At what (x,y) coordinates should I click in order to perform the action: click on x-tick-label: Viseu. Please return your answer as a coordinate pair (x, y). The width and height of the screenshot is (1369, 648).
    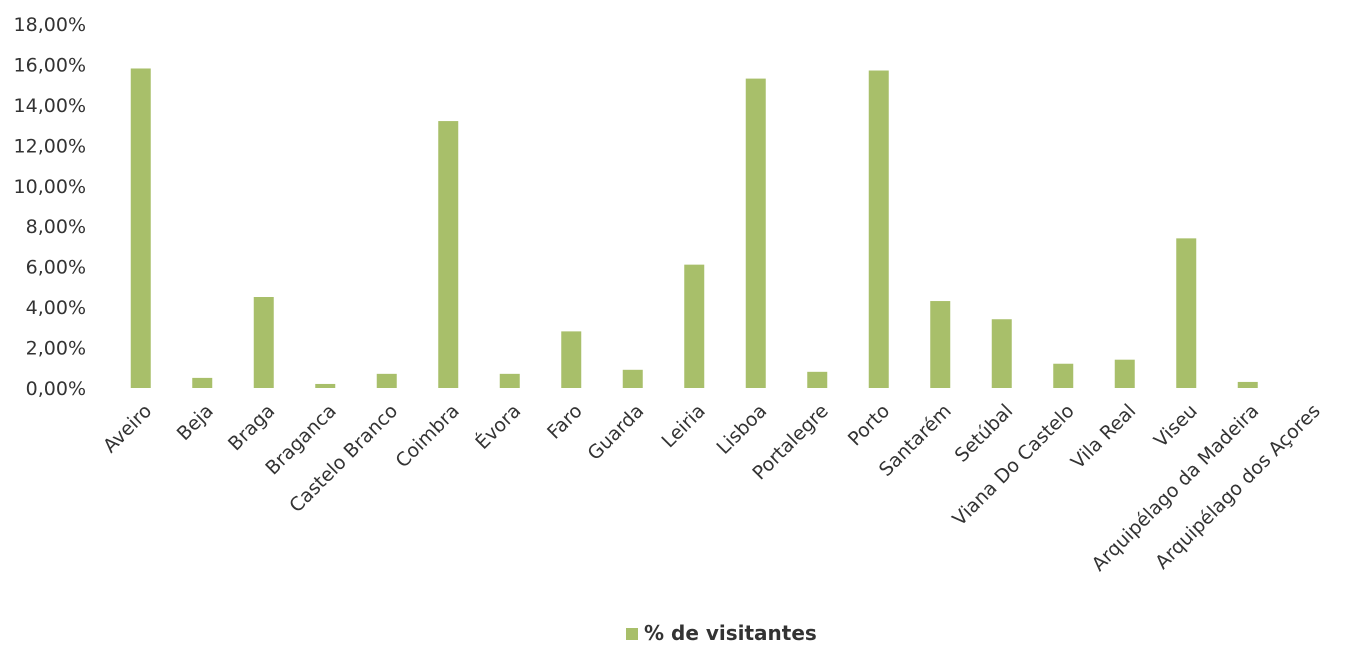
    Looking at the image, I should click on (1176, 426).